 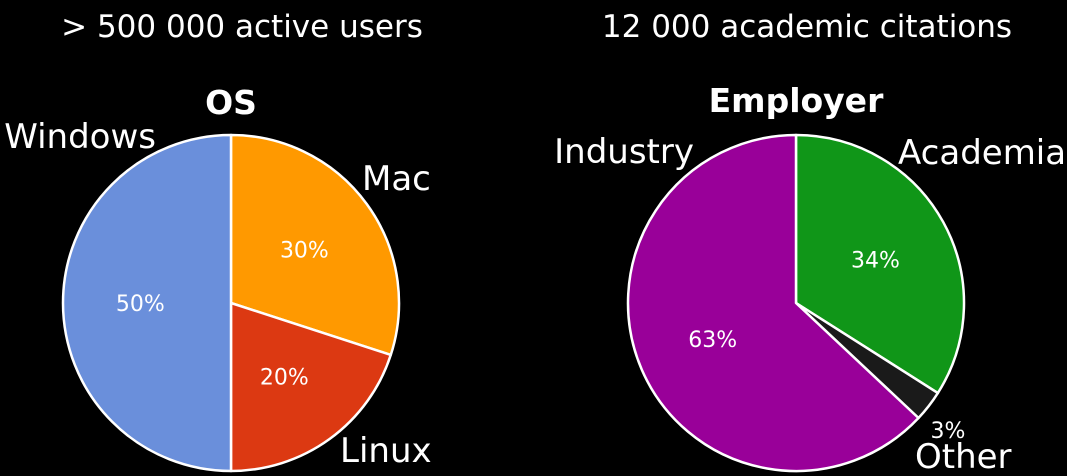 What do you see at coordinates (231, 102) in the screenshot?
I see `os-chart-title: OS` at bounding box center [231, 102].